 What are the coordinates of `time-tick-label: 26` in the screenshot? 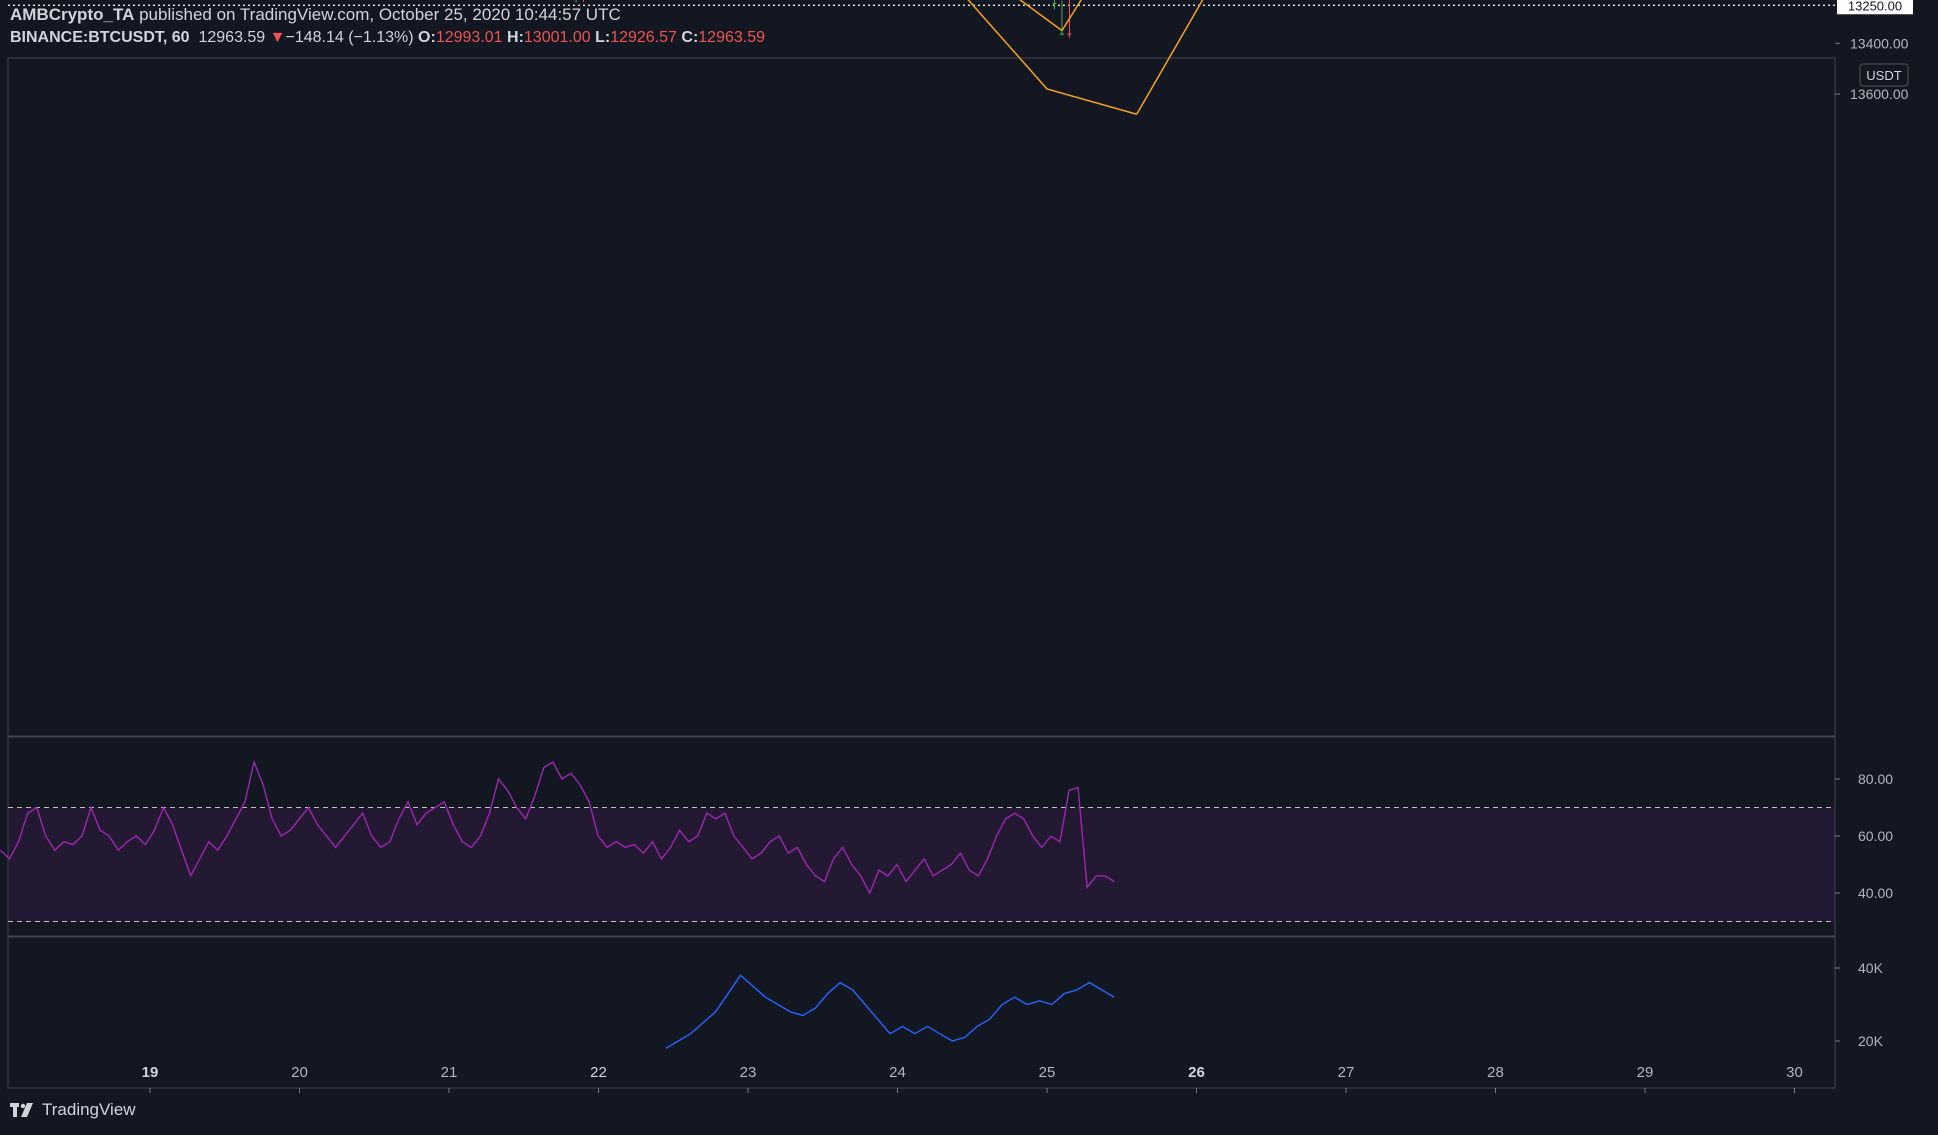 It's located at (1196, 1072).